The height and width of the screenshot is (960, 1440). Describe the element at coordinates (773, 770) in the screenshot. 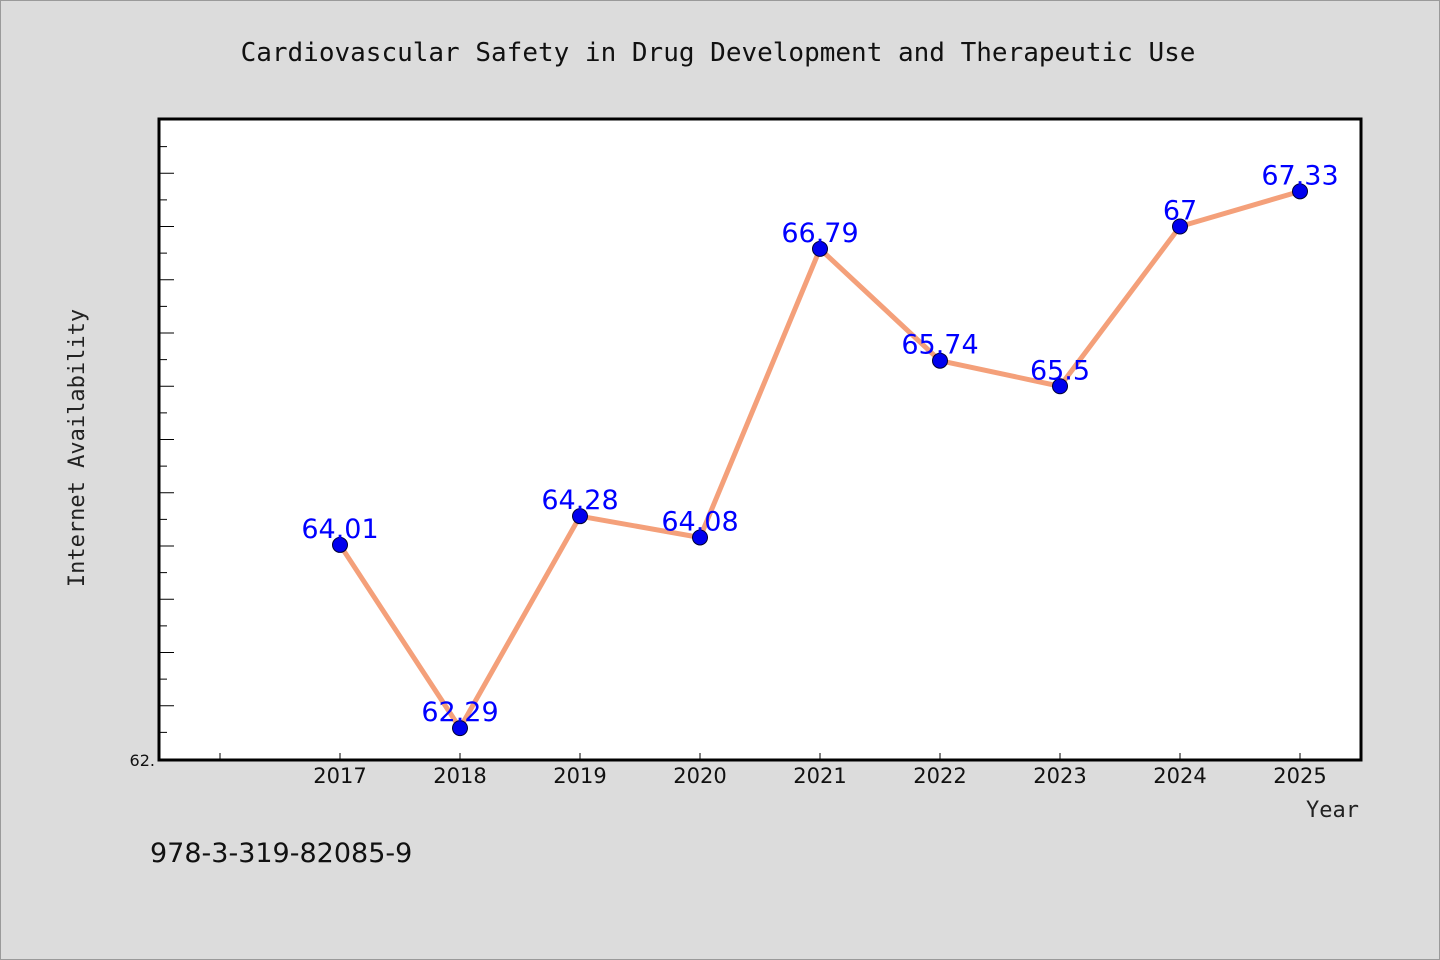

I see `x-axis-ticks: 2017 2018 2019 2020 2021 2022 2023 2024 2025` at that location.